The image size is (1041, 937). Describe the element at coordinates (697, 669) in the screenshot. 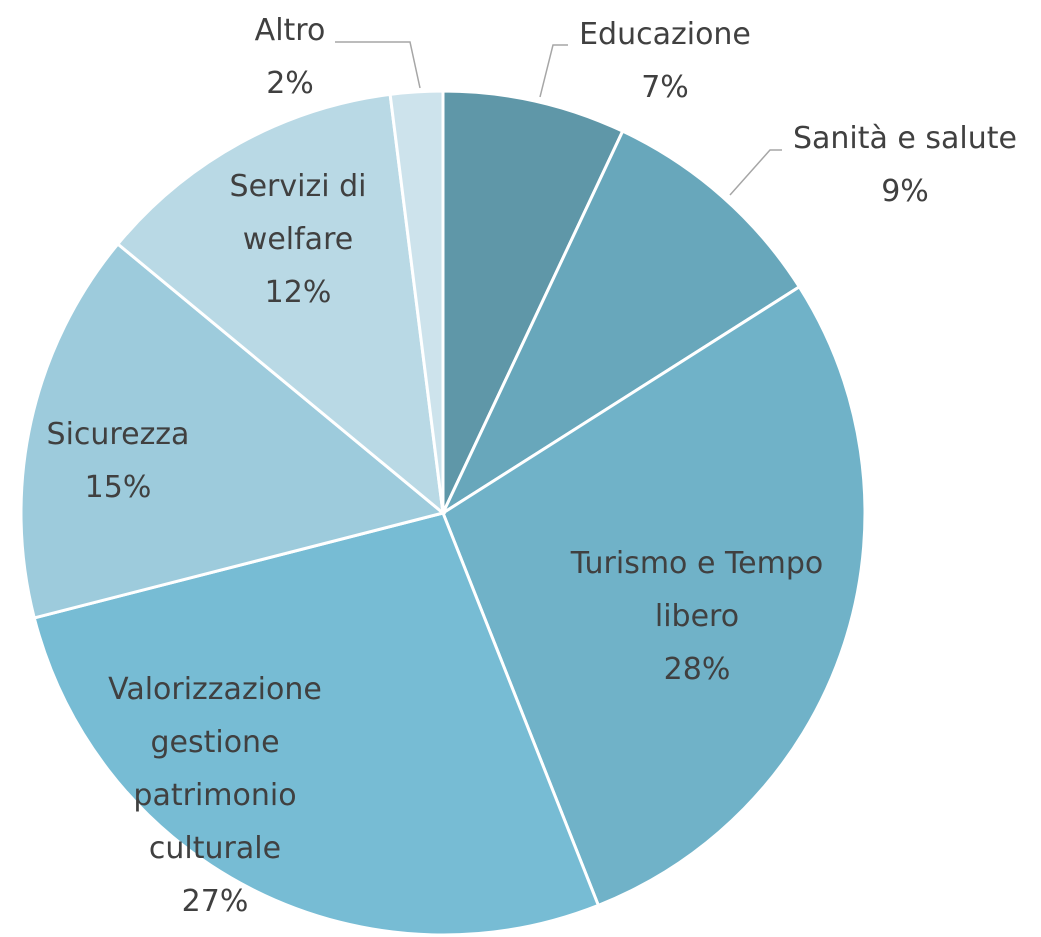

I see `value-label: 28%` at that location.